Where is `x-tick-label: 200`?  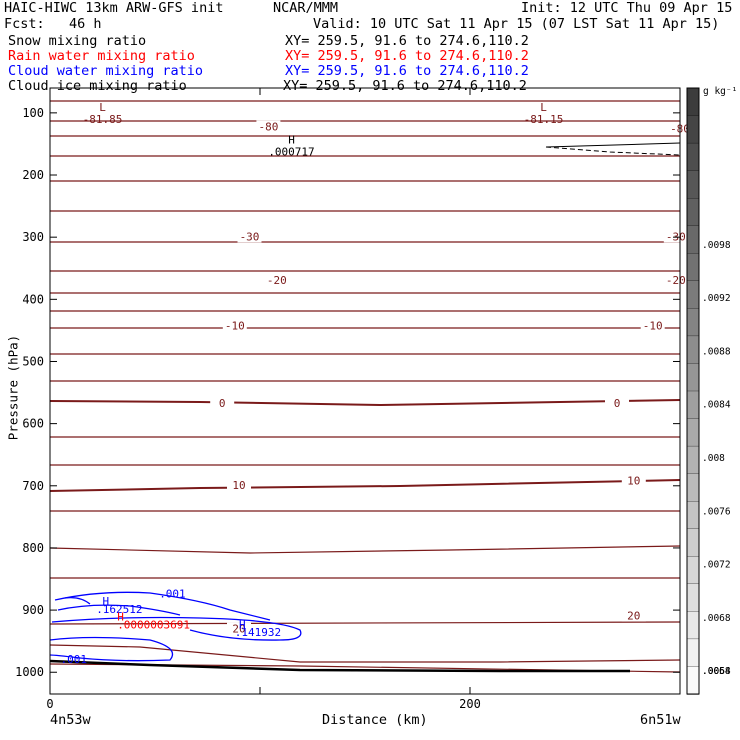
x-tick-label: 200 is located at coordinates (470, 704).